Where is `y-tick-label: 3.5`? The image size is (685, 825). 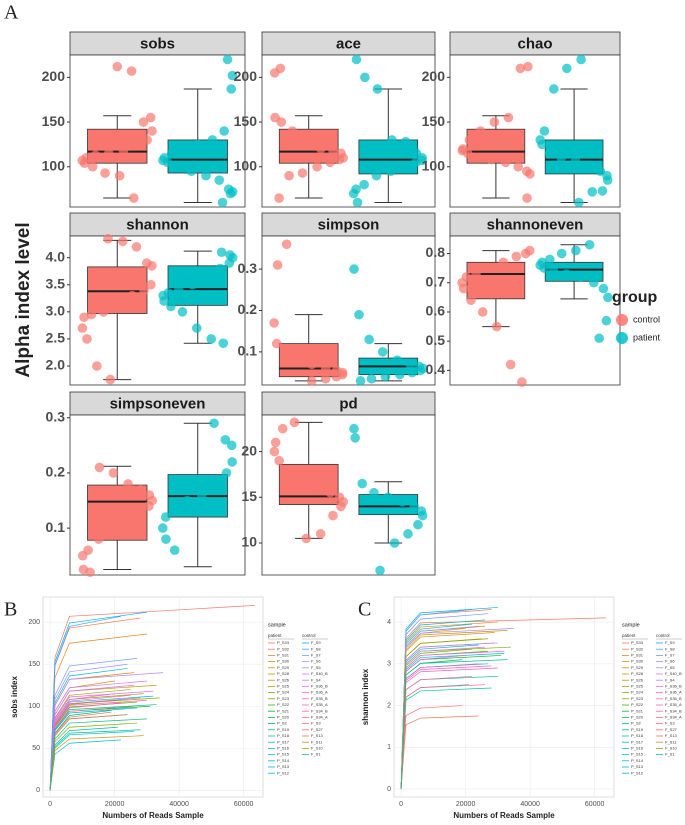 y-tick-label: 3.5 is located at coordinates (56, 283).